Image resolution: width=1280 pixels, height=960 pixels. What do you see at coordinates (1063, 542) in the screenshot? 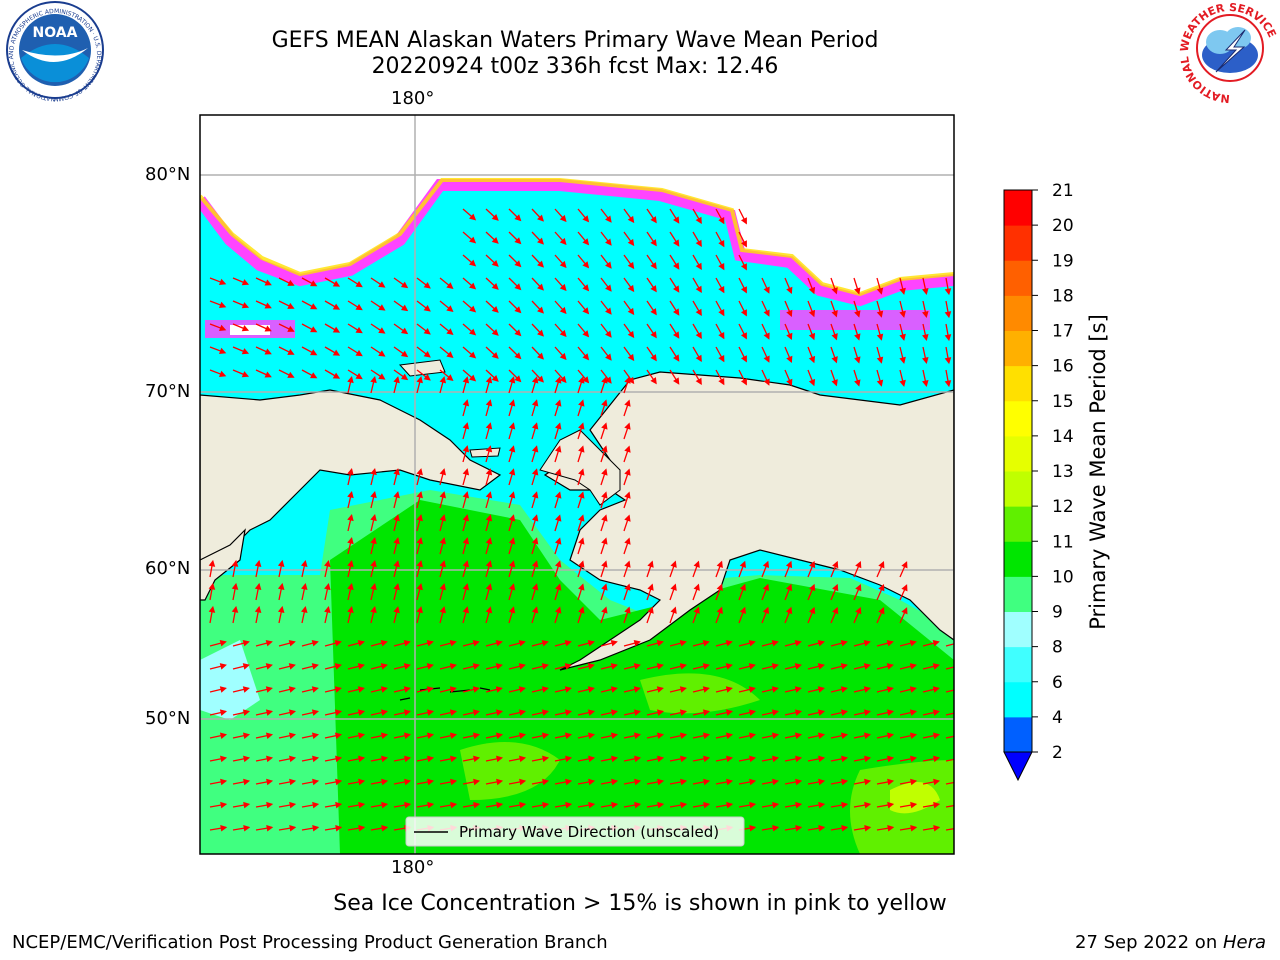
I see `colorbar-tick-label: 11` at bounding box center [1063, 542].